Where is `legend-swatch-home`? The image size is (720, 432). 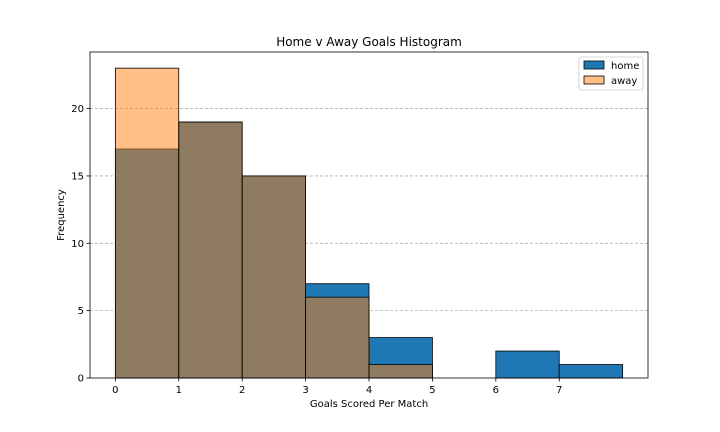 legend-swatch-home is located at coordinates (594, 65).